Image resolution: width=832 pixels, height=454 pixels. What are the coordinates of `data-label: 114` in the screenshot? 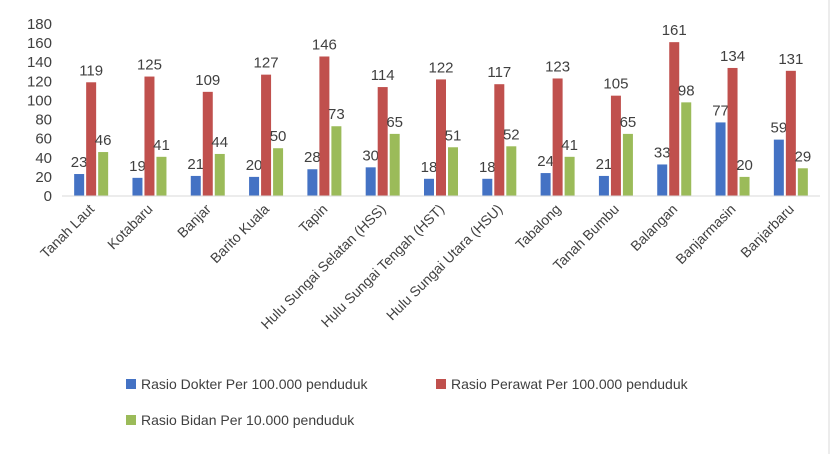 It's located at (383, 75).